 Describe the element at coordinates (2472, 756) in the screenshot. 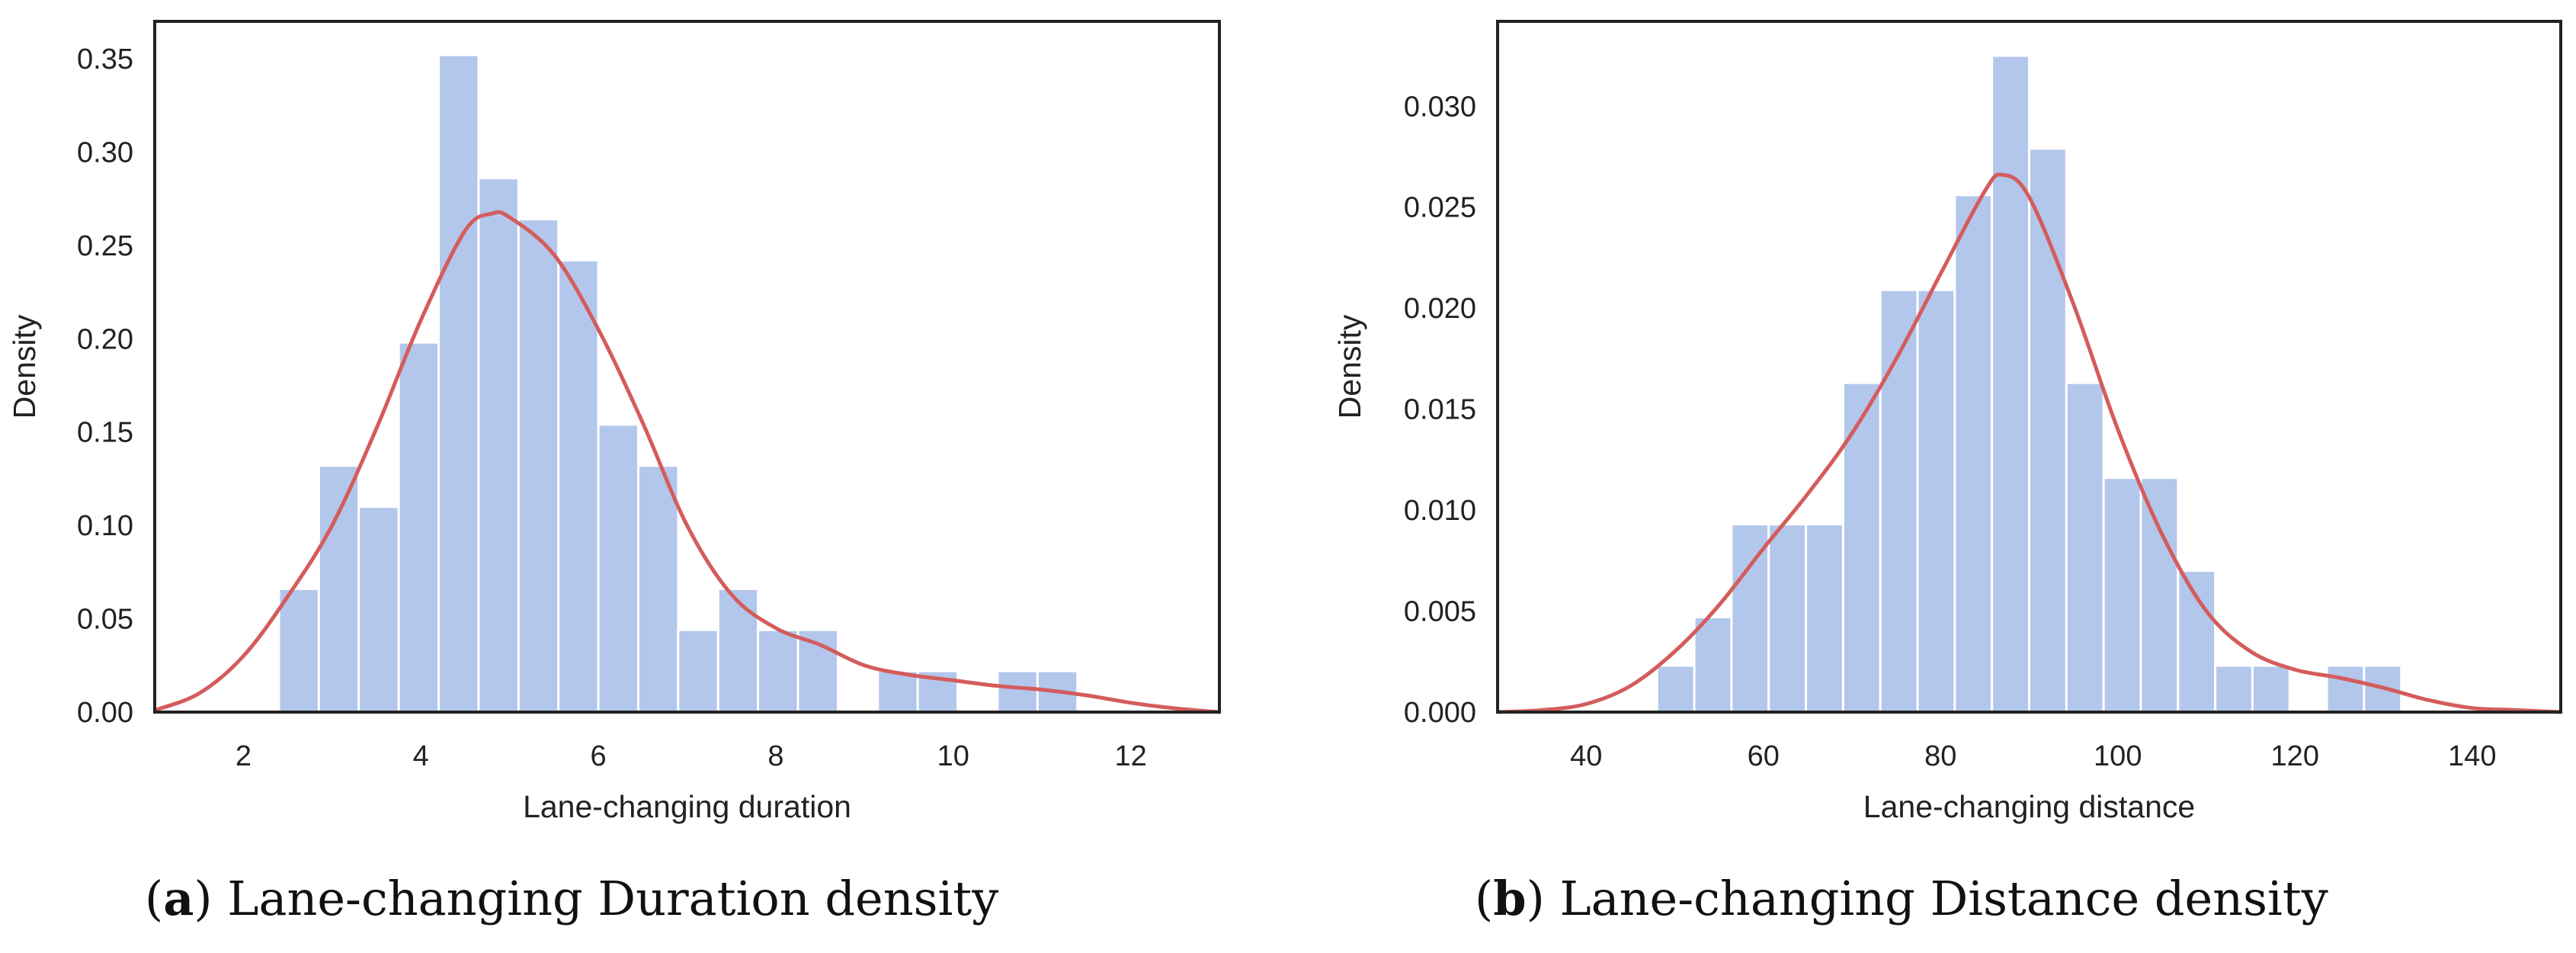

I see `distance-x-tick-5: 140` at that location.